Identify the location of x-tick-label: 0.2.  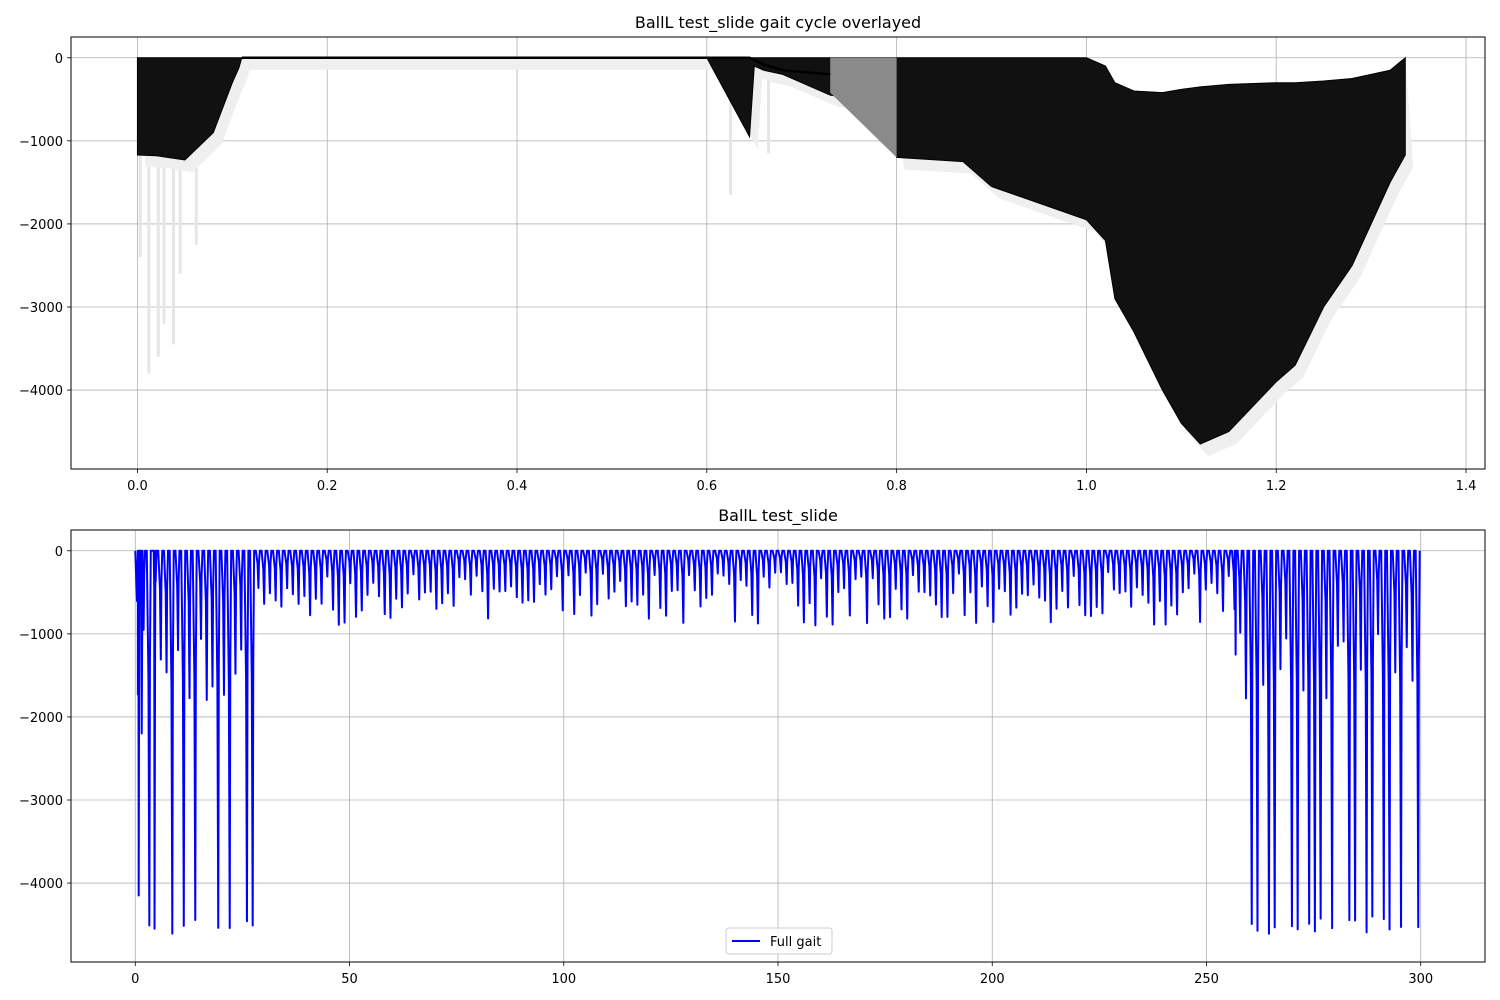
(327, 486).